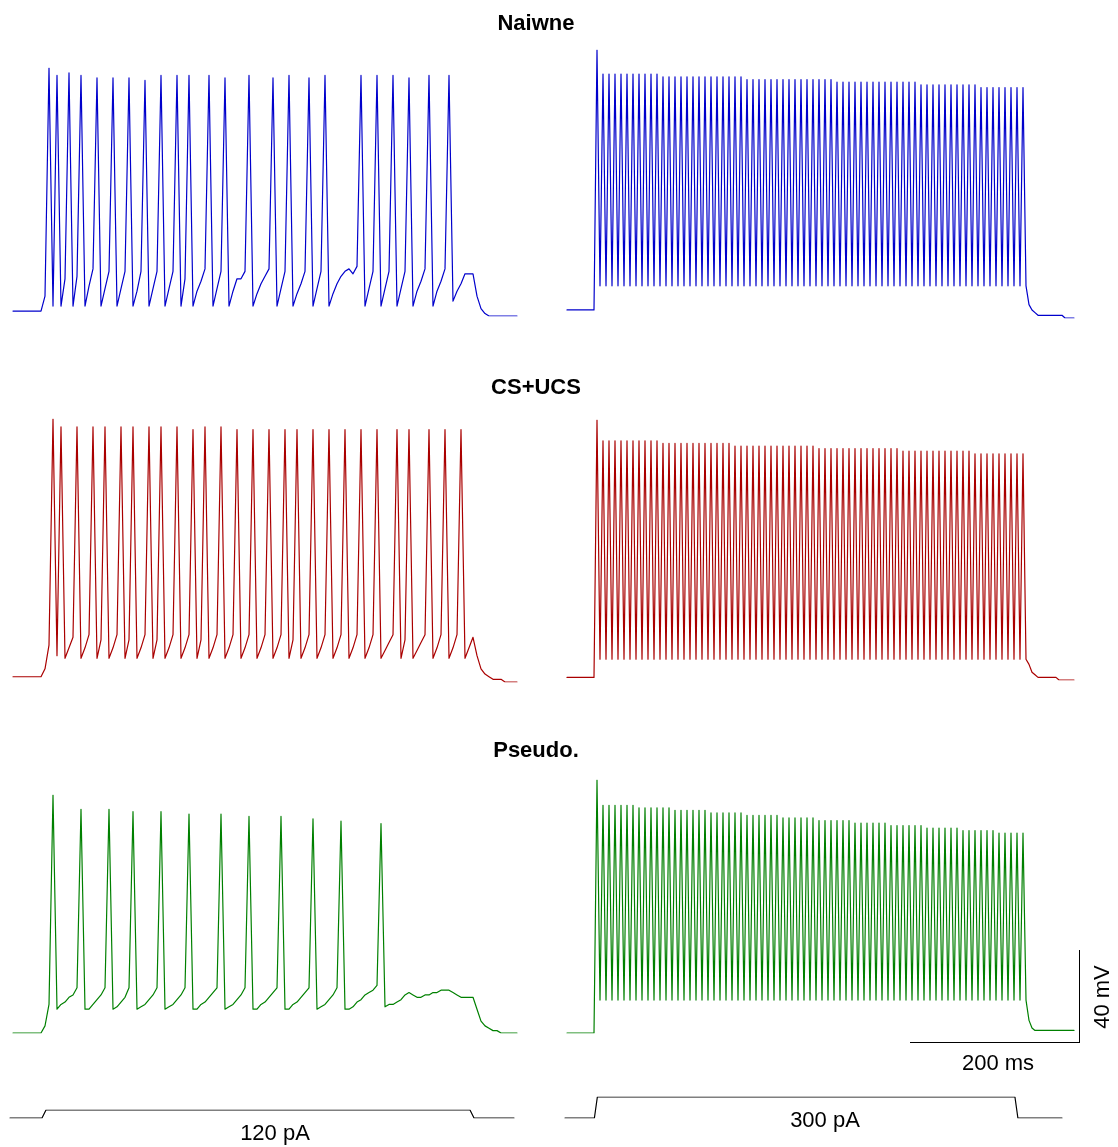 This screenshot has height=1147, width=1118. What do you see at coordinates (536, 23) in the screenshot?
I see `chart-title: Naiwne` at bounding box center [536, 23].